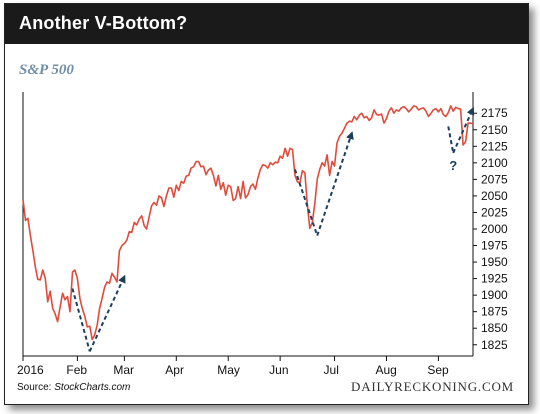 Image resolution: width=540 pixels, height=414 pixels. What do you see at coordinates (331, 370) in the screenshot?
I see `x-tick-label: Jul` at bounding box center [331, 370].